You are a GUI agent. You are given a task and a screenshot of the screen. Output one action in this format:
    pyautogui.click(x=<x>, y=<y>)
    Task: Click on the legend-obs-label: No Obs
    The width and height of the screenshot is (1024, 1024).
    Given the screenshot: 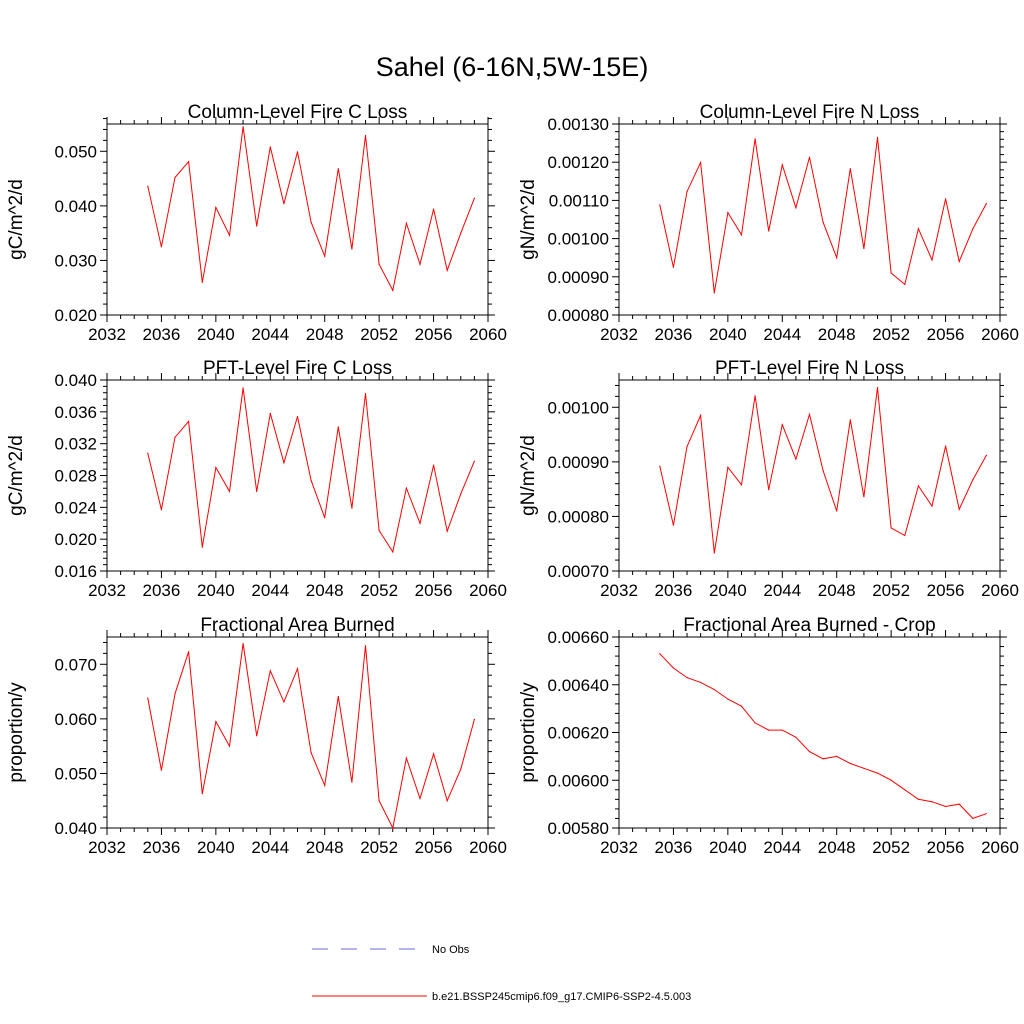 What is the action you would take?
    pyautogui.click(x=451, y=950)
    